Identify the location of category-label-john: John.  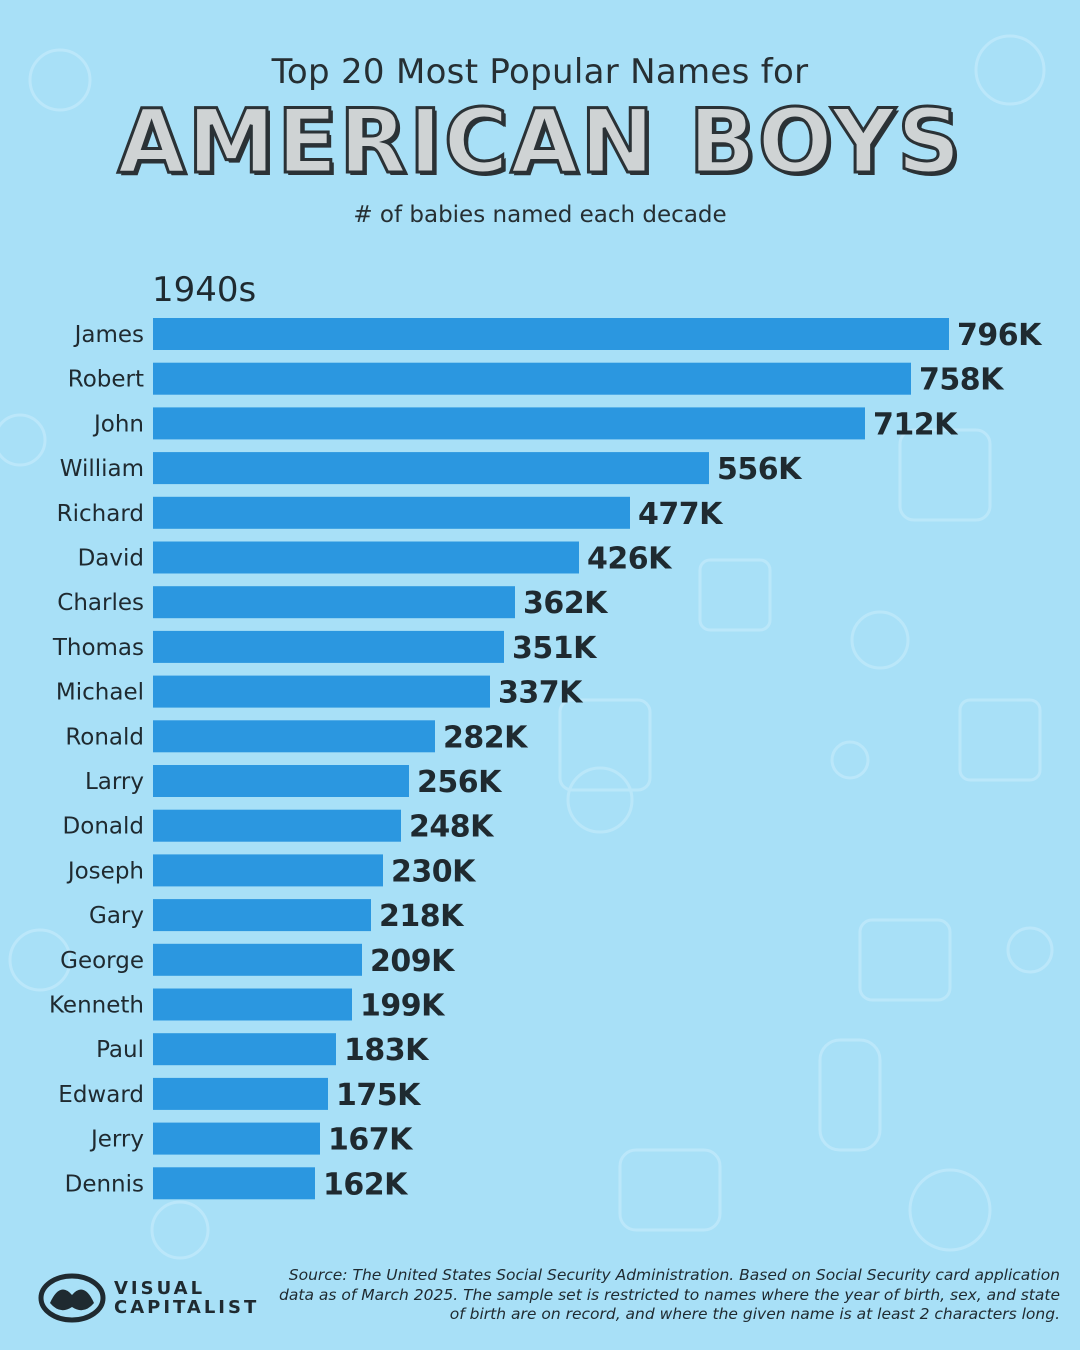
(118, 424).